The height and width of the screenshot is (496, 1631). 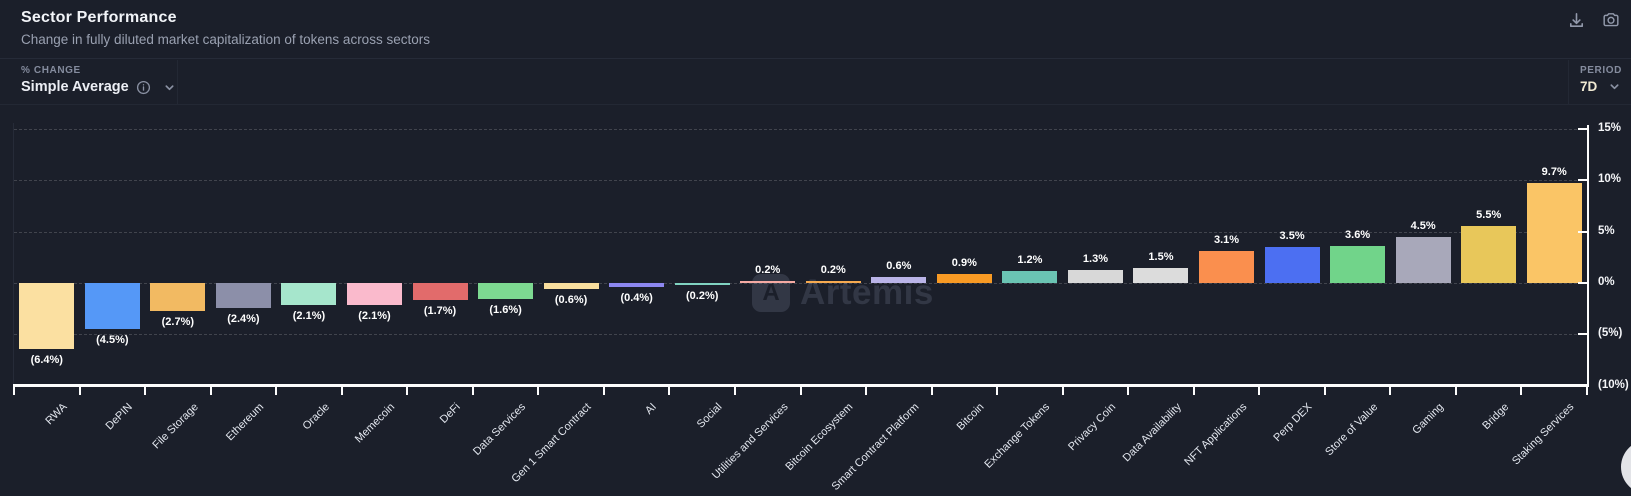 I want to click on bar-value-label: 1.3%, so click(x=1095, y=258).